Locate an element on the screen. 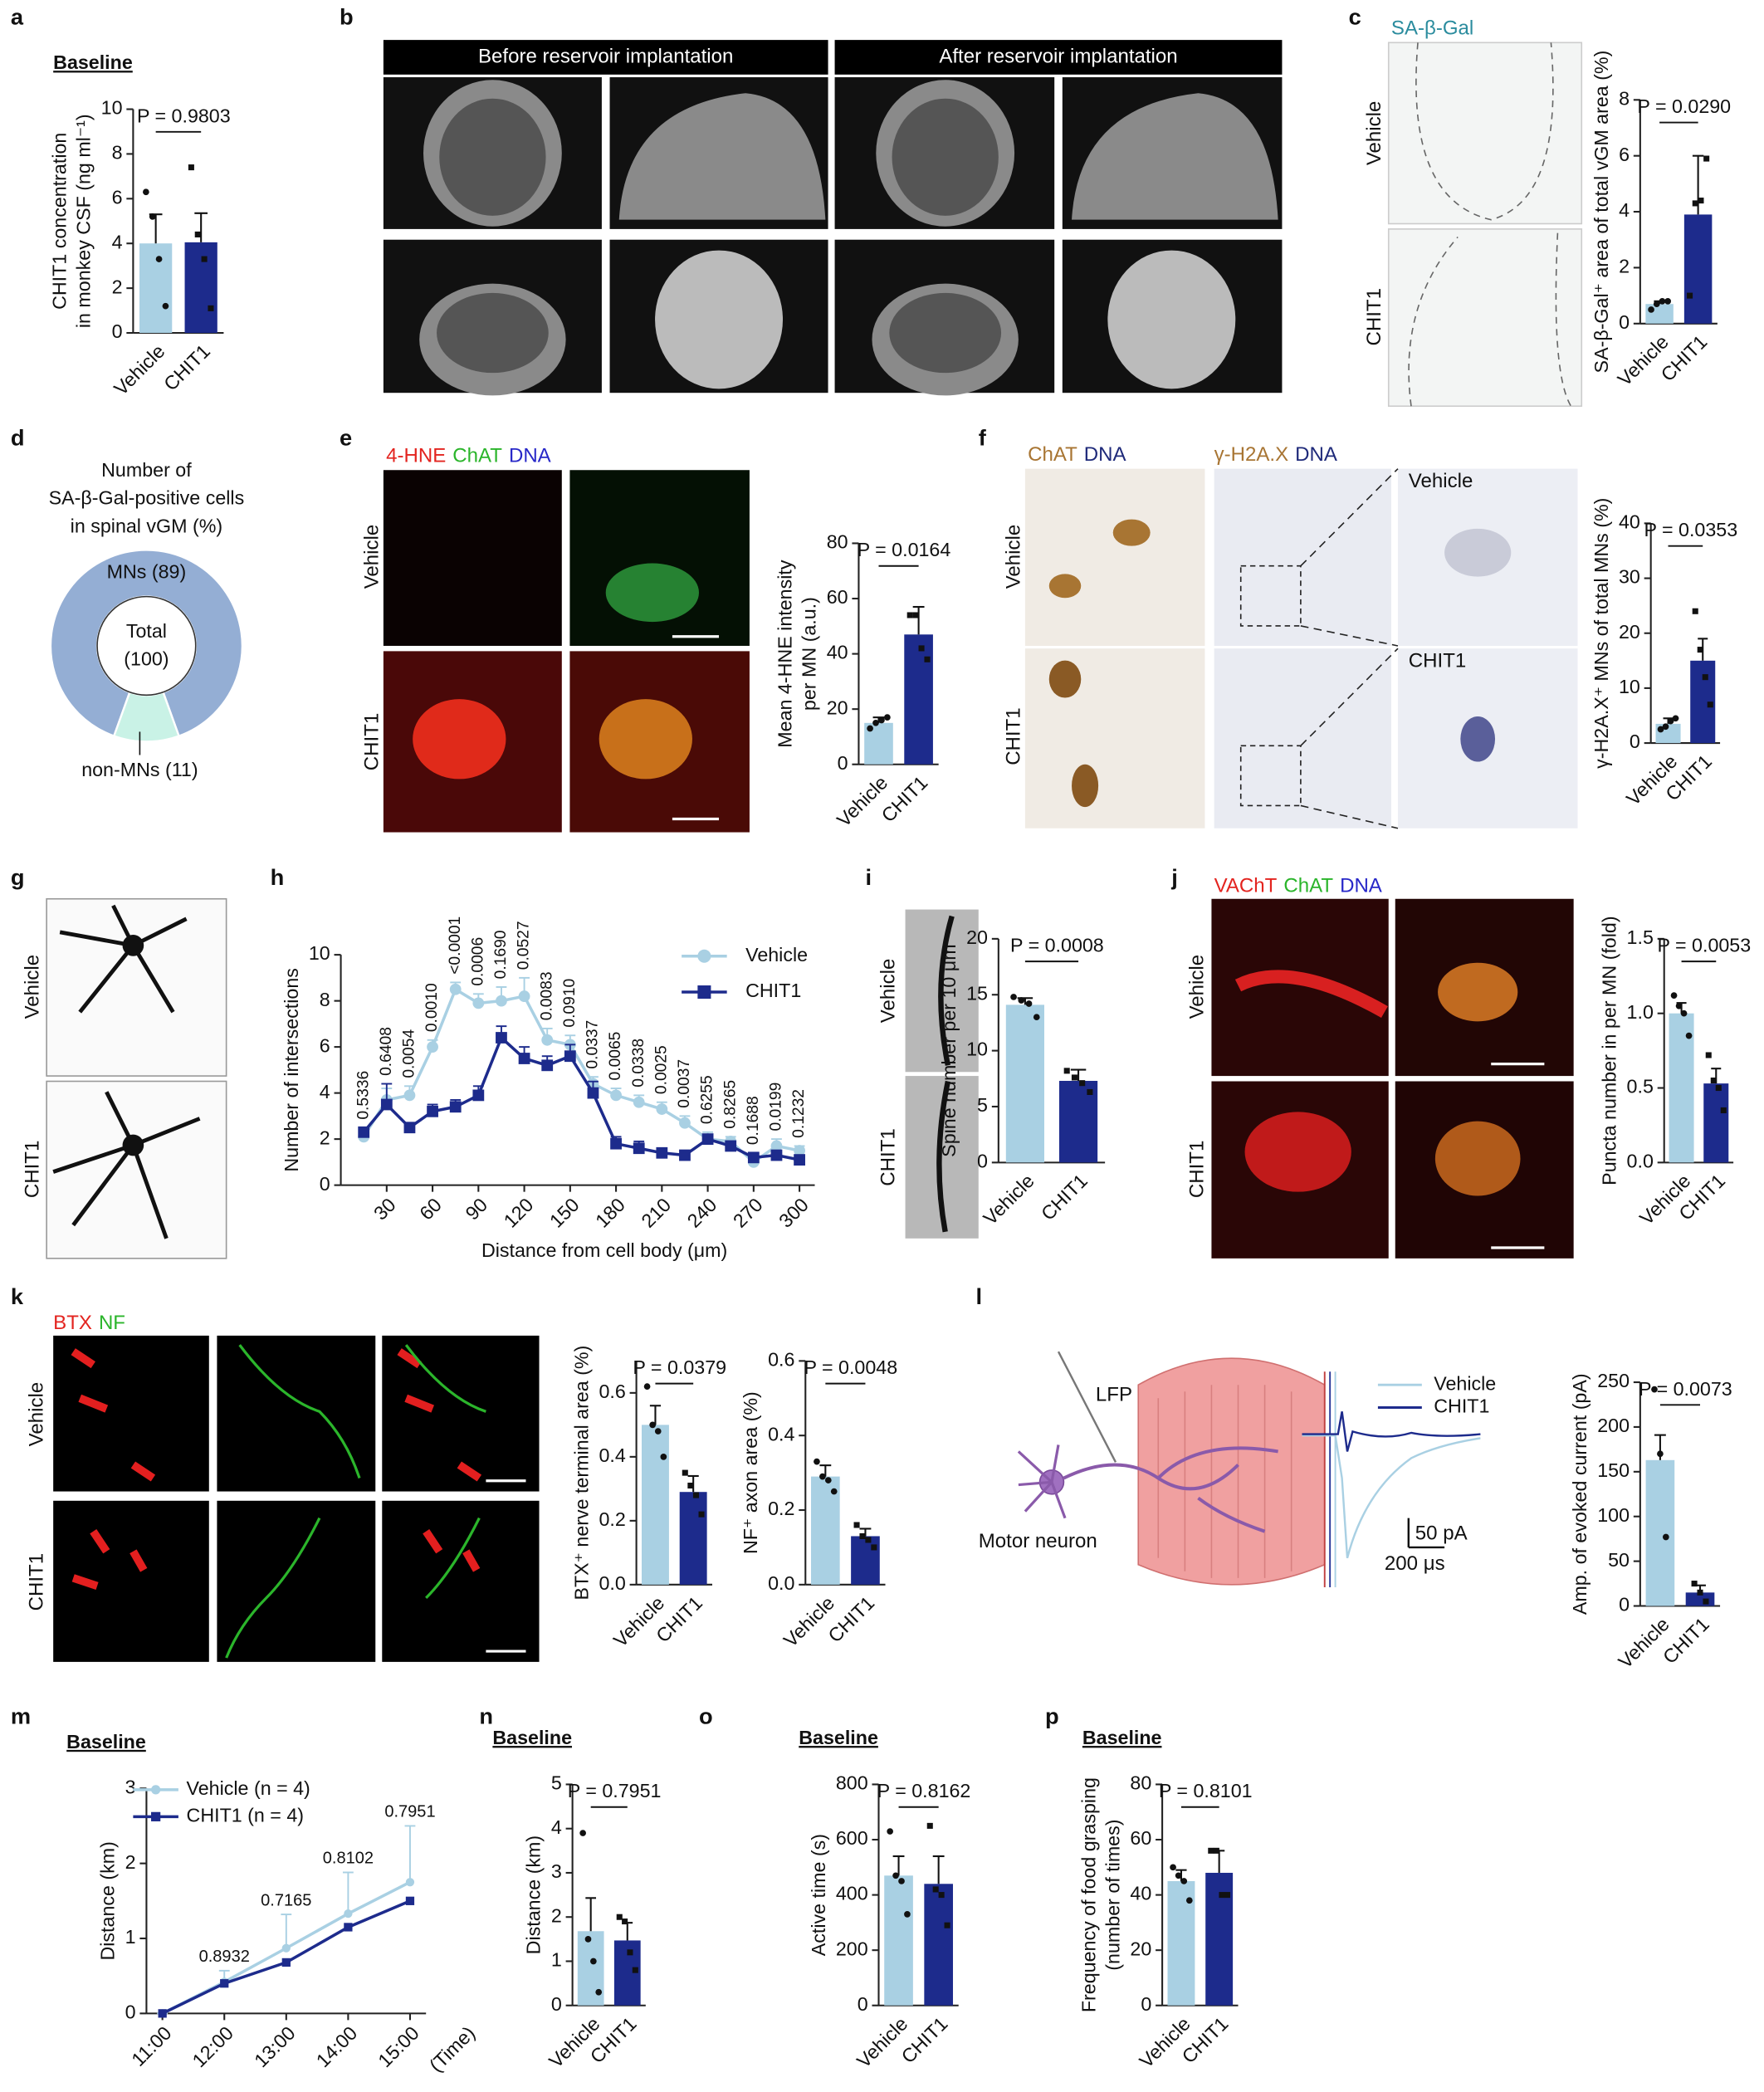  panel-letter: h is located at coordinates (278, 877).